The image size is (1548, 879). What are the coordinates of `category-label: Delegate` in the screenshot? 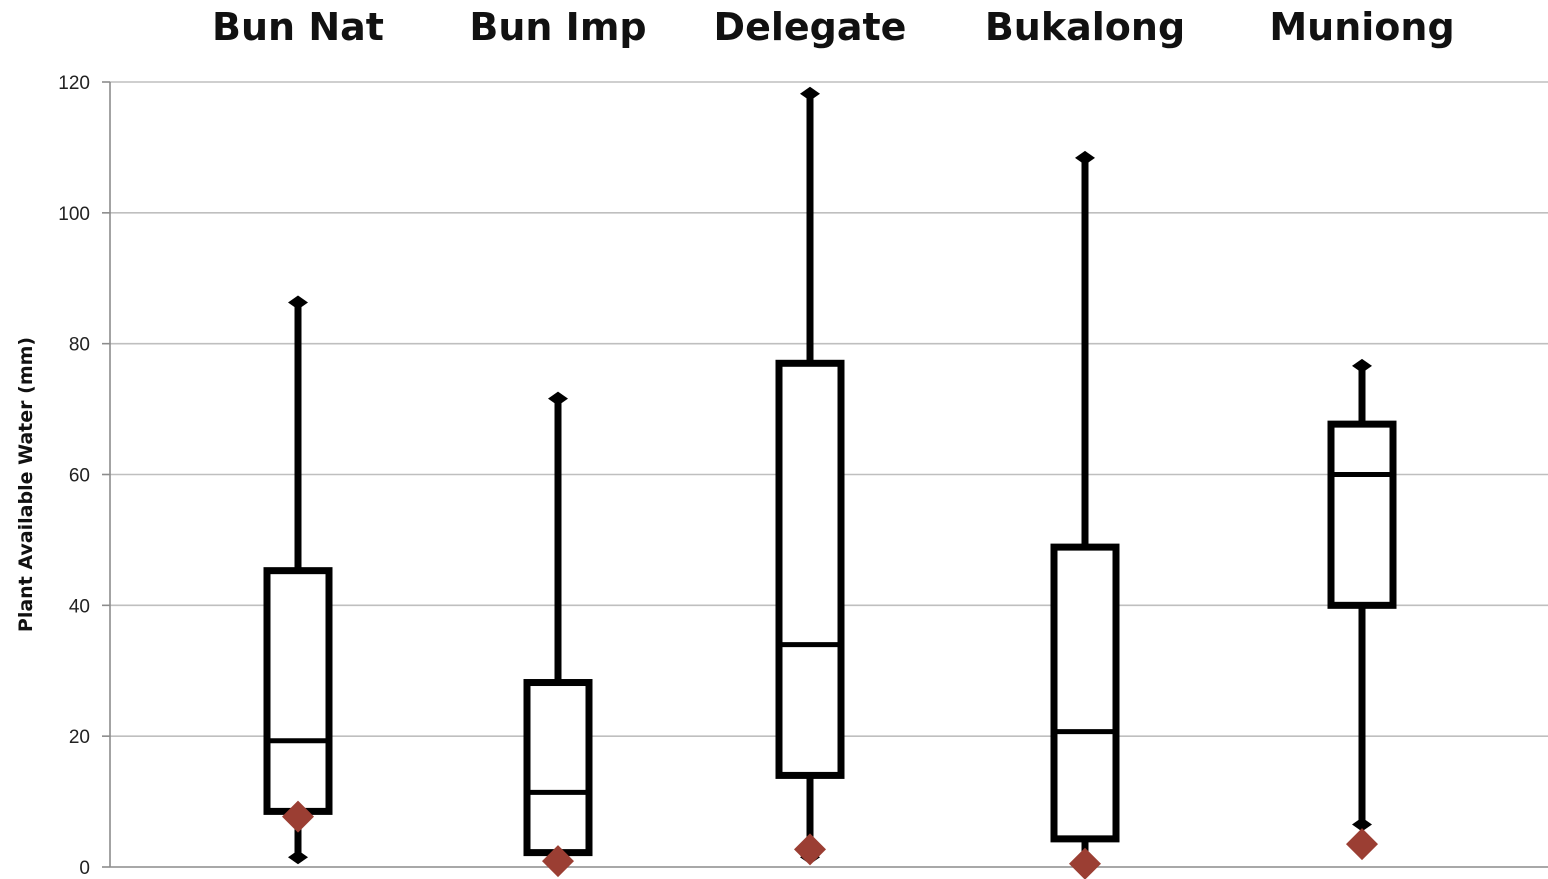 It's located at (810, 27).